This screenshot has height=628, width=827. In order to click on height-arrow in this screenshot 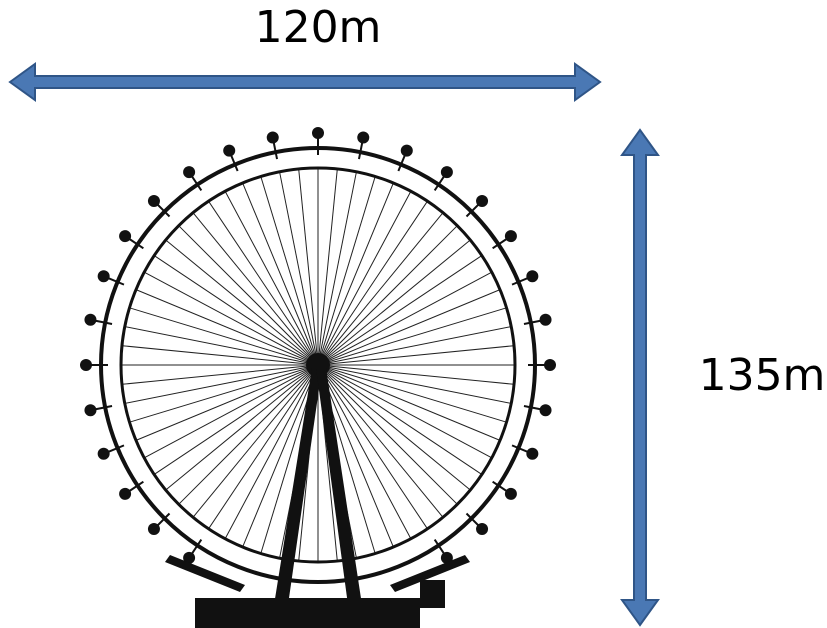, I will do `click(640, 377)`.